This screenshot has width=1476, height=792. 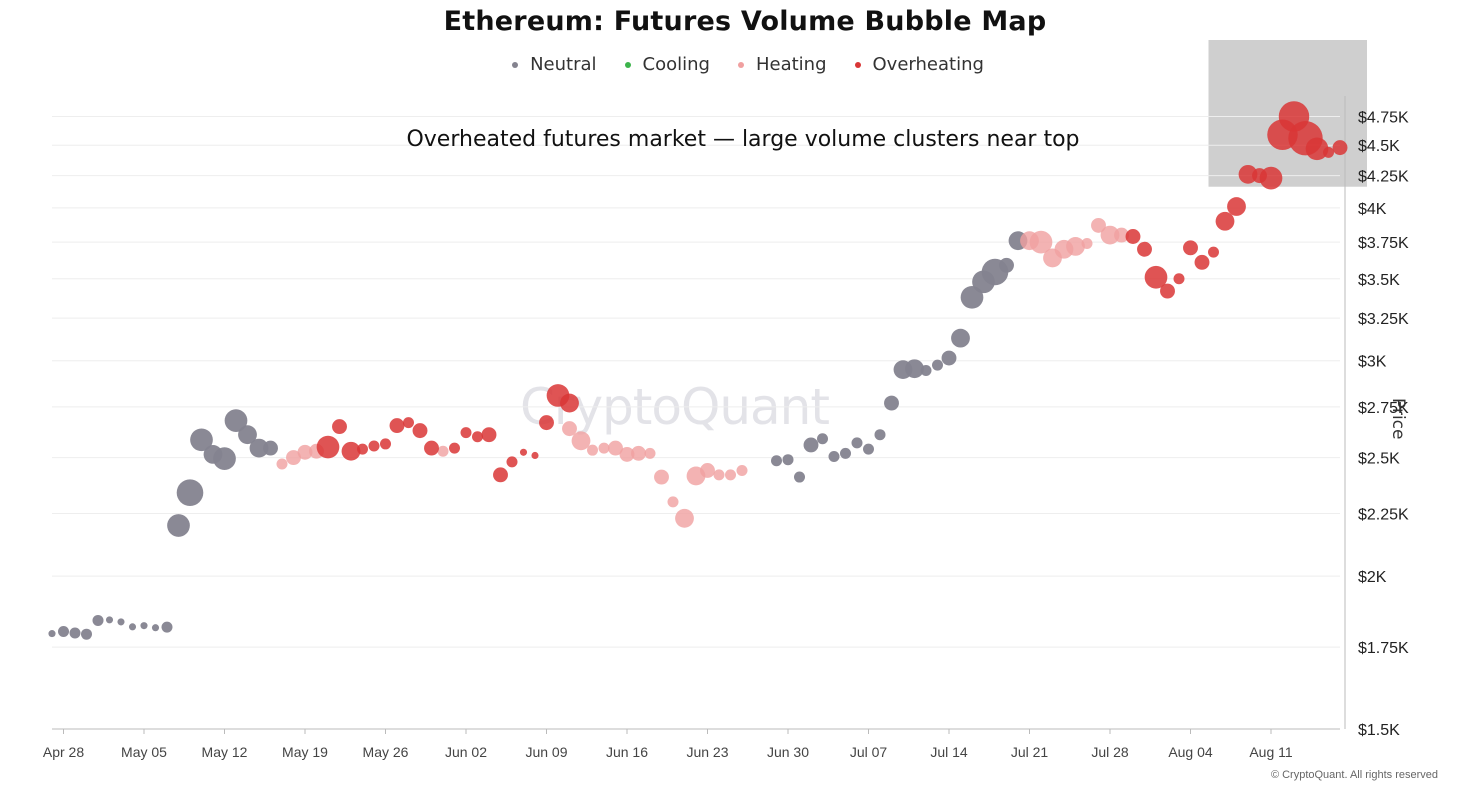 I want to click on x-tick-label: Jul 14, so click(x=949, y=752).